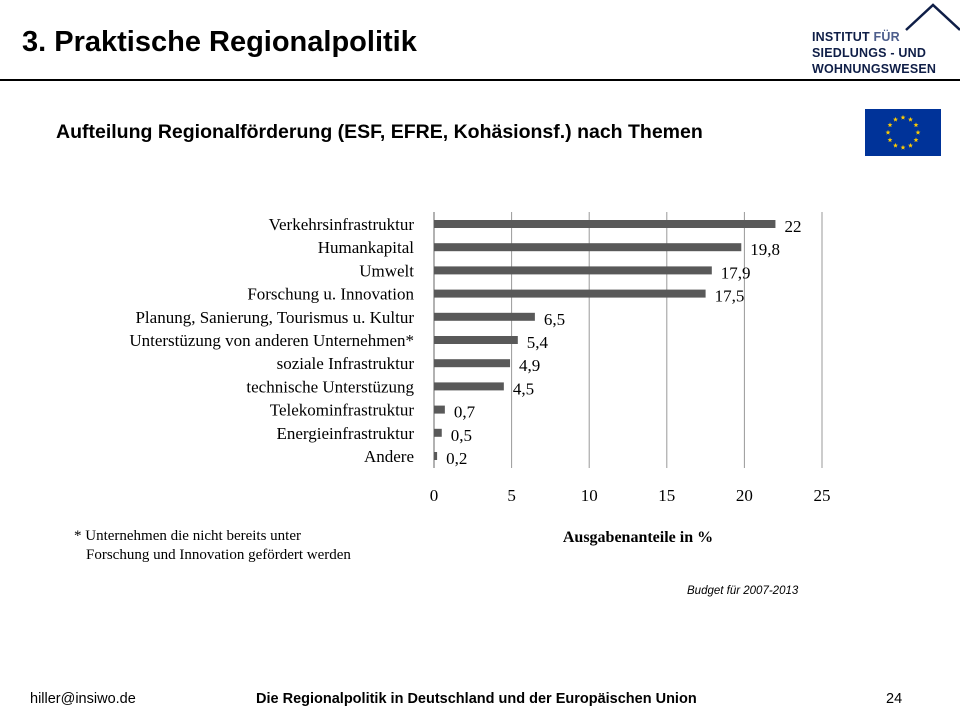  What do you see at coordinates (345, 433) in the screenshot?
I see `category-label: Energieinfrastruktur` at bounding box center [345, 433].